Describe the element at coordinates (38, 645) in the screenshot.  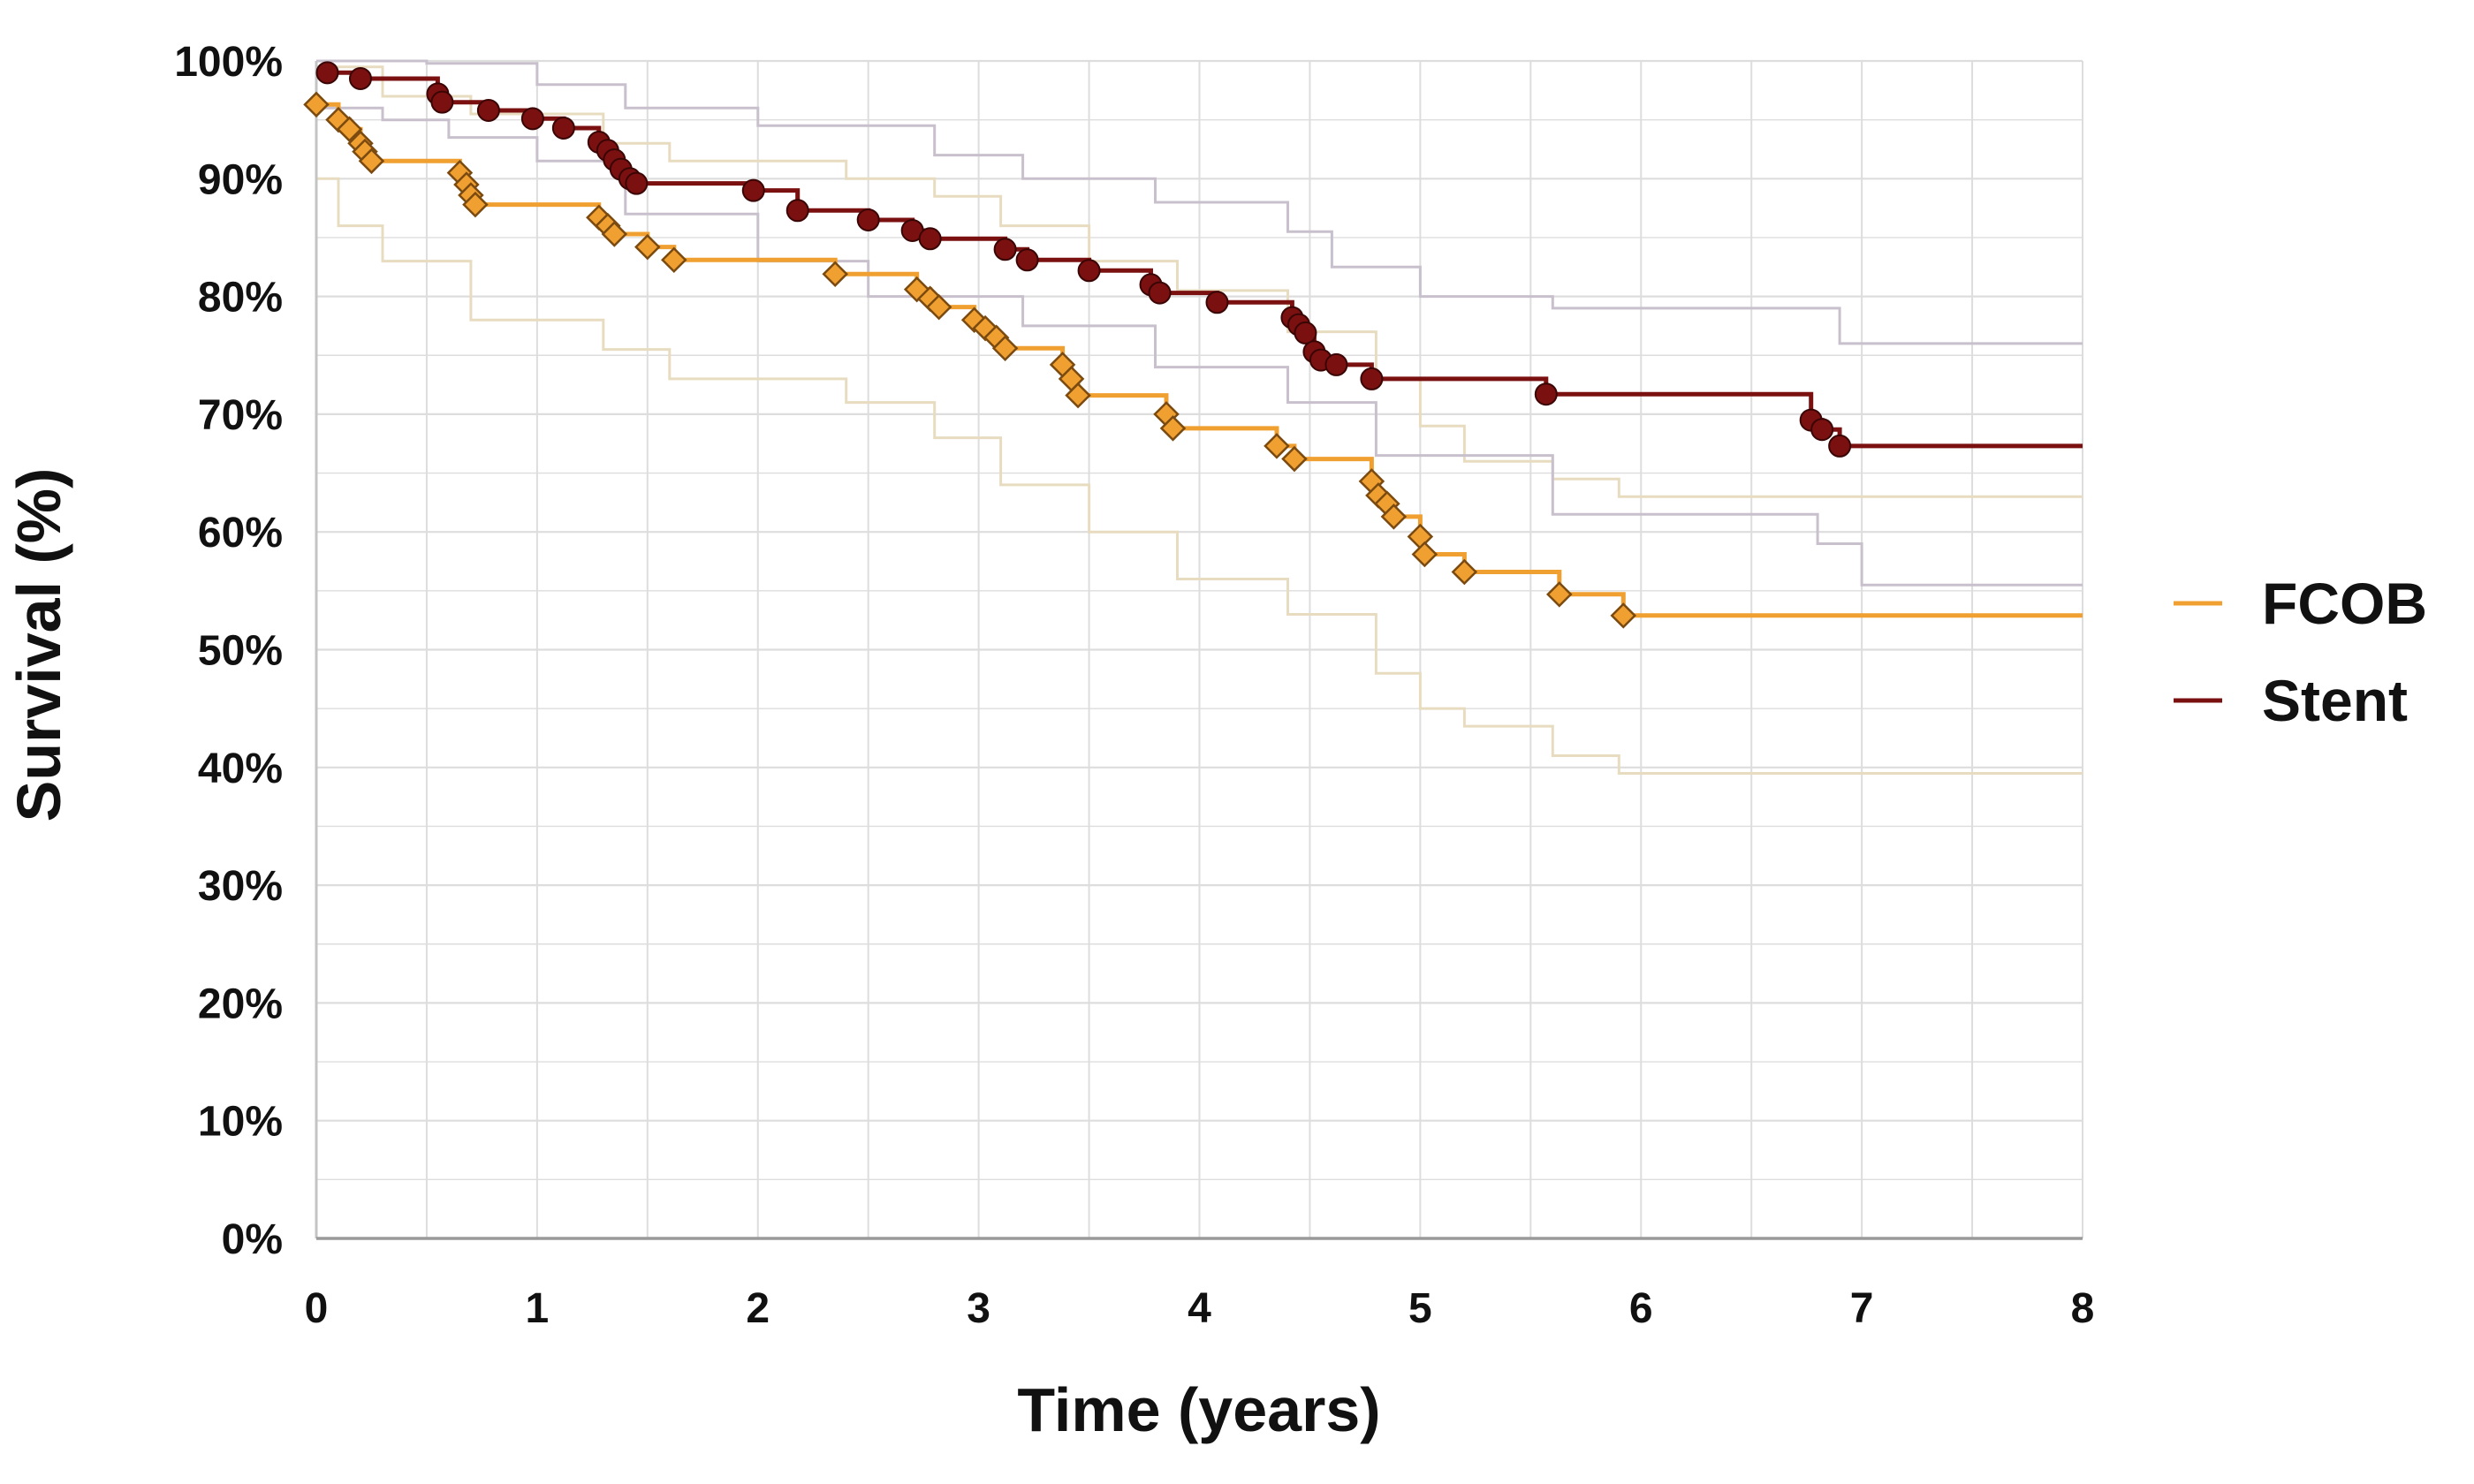
I see `y-axis-title: Survival (%)` at that location.